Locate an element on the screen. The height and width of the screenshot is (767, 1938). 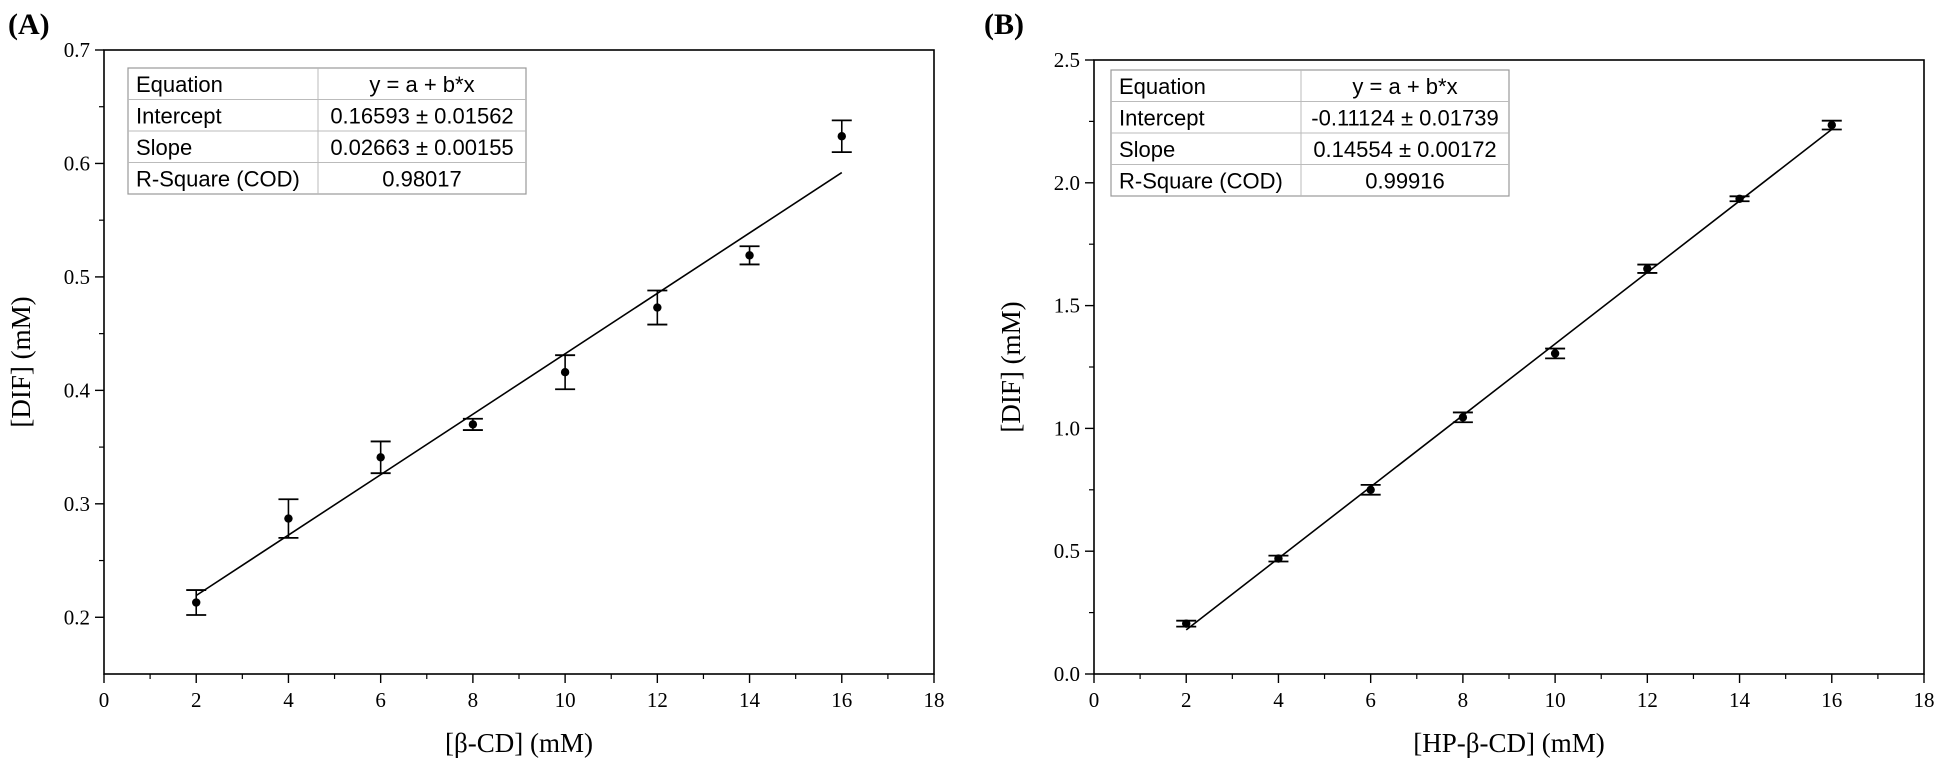
y-tick-label: 1.0 is located at coordinates (1067, 428).